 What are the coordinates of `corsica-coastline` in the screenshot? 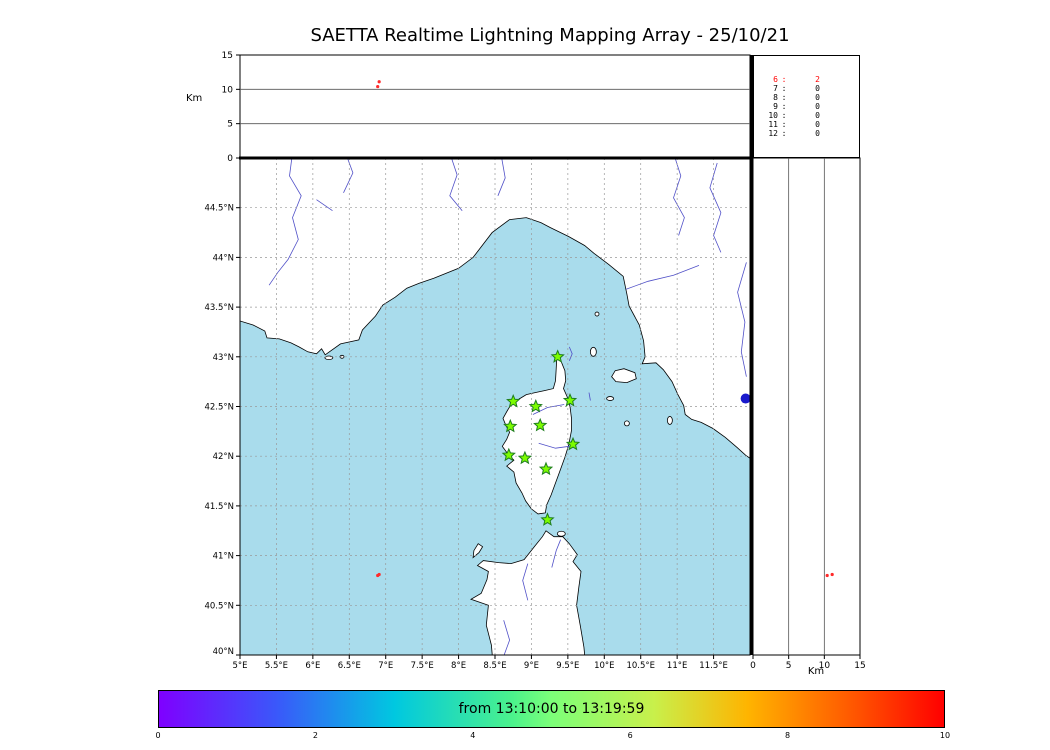 It's located at (536, 434).